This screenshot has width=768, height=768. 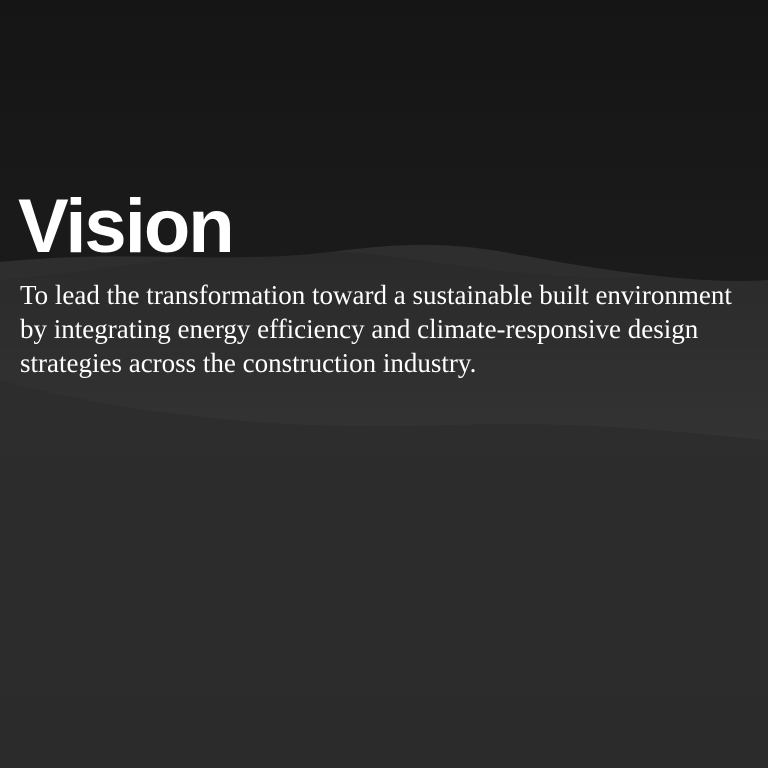 I want to click on section-title: Vision, so click(x=126, y=226).